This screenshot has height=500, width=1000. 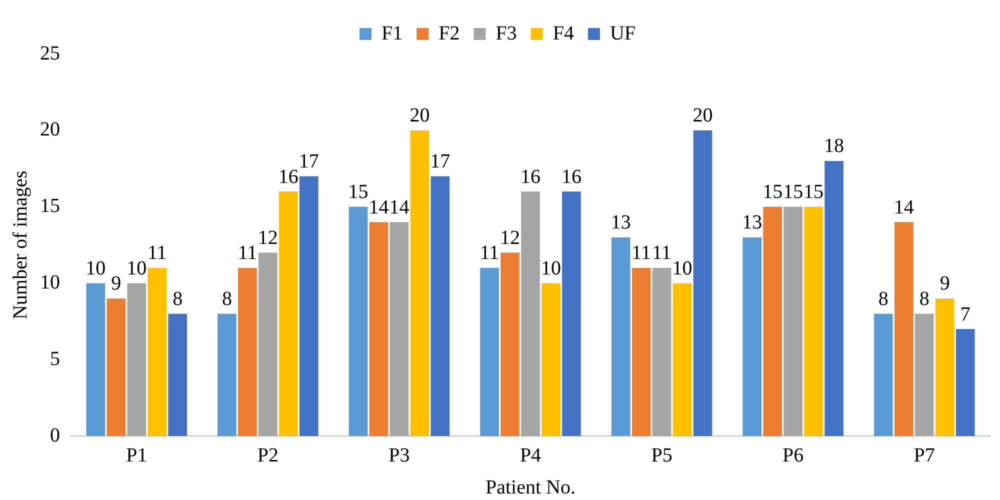 What do you see at coordinates (506, 33) in the screenshot?
I see `legend-label: F3` at bounding box center [506, 33].